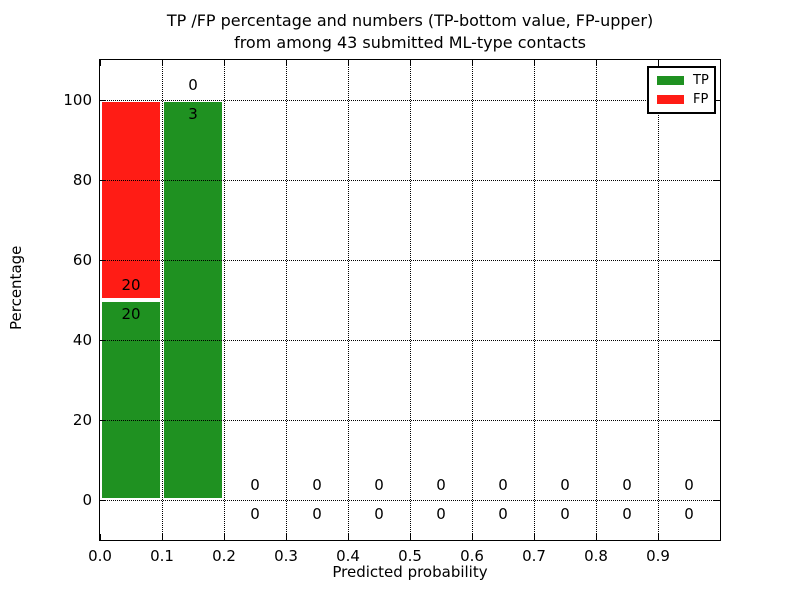 The height and width of the screenshot is (600, 800). Describe the element at coordinates (681, 90) in the screenshot. I see `legend: TP FP` at that location.